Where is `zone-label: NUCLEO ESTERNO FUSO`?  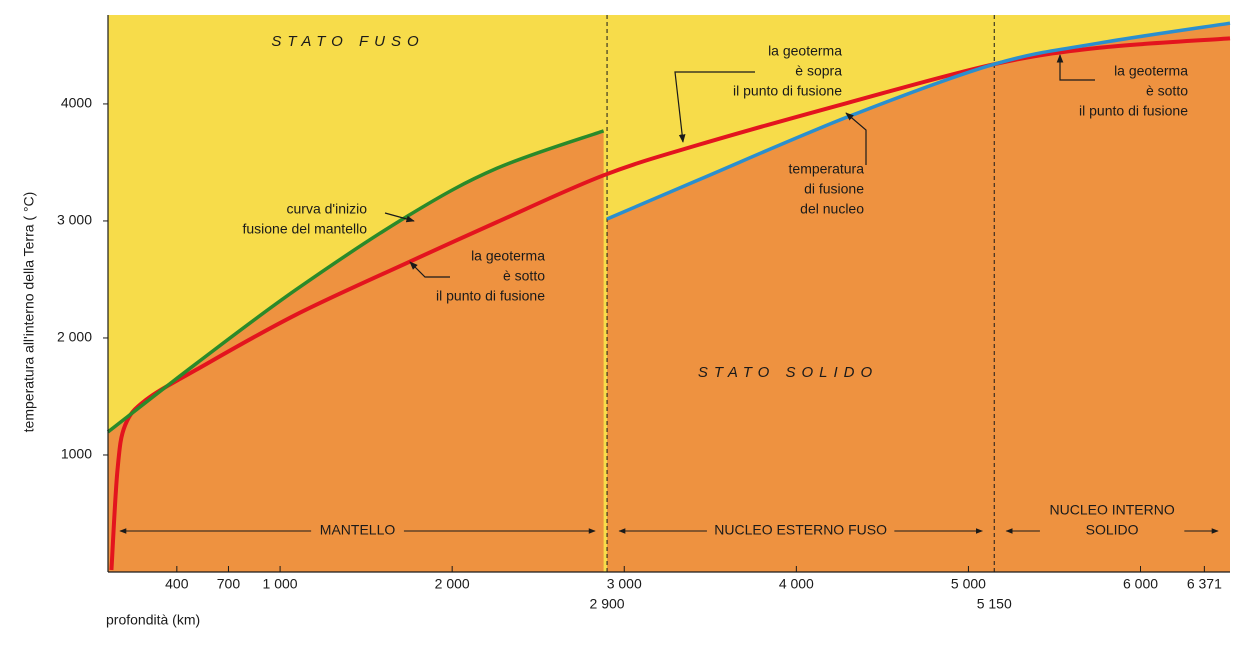 zone-label: NUCLEO ESTERNO FUSO is located at coordinates (800, 530).